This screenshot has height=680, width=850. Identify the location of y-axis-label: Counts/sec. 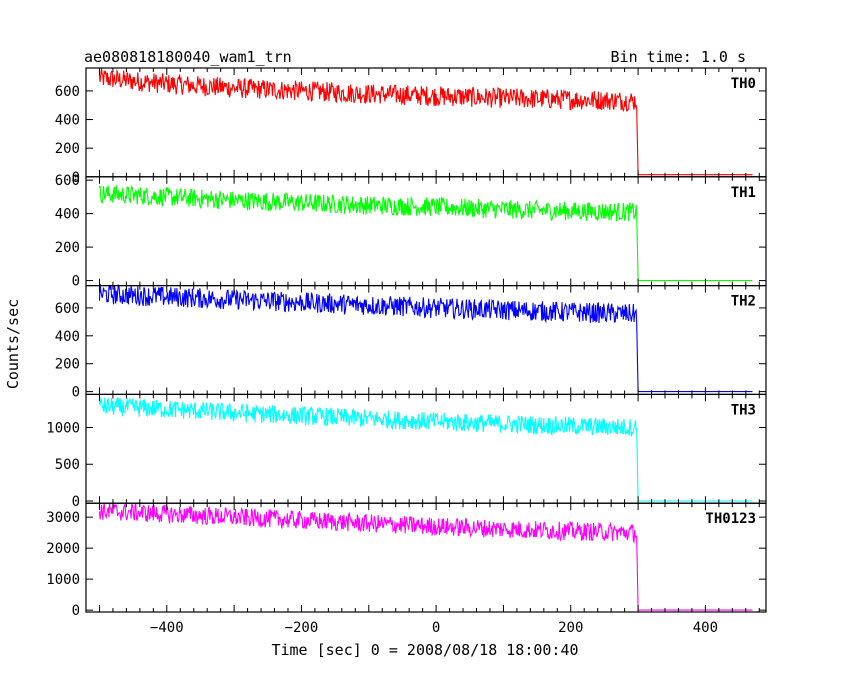
(13, 344).